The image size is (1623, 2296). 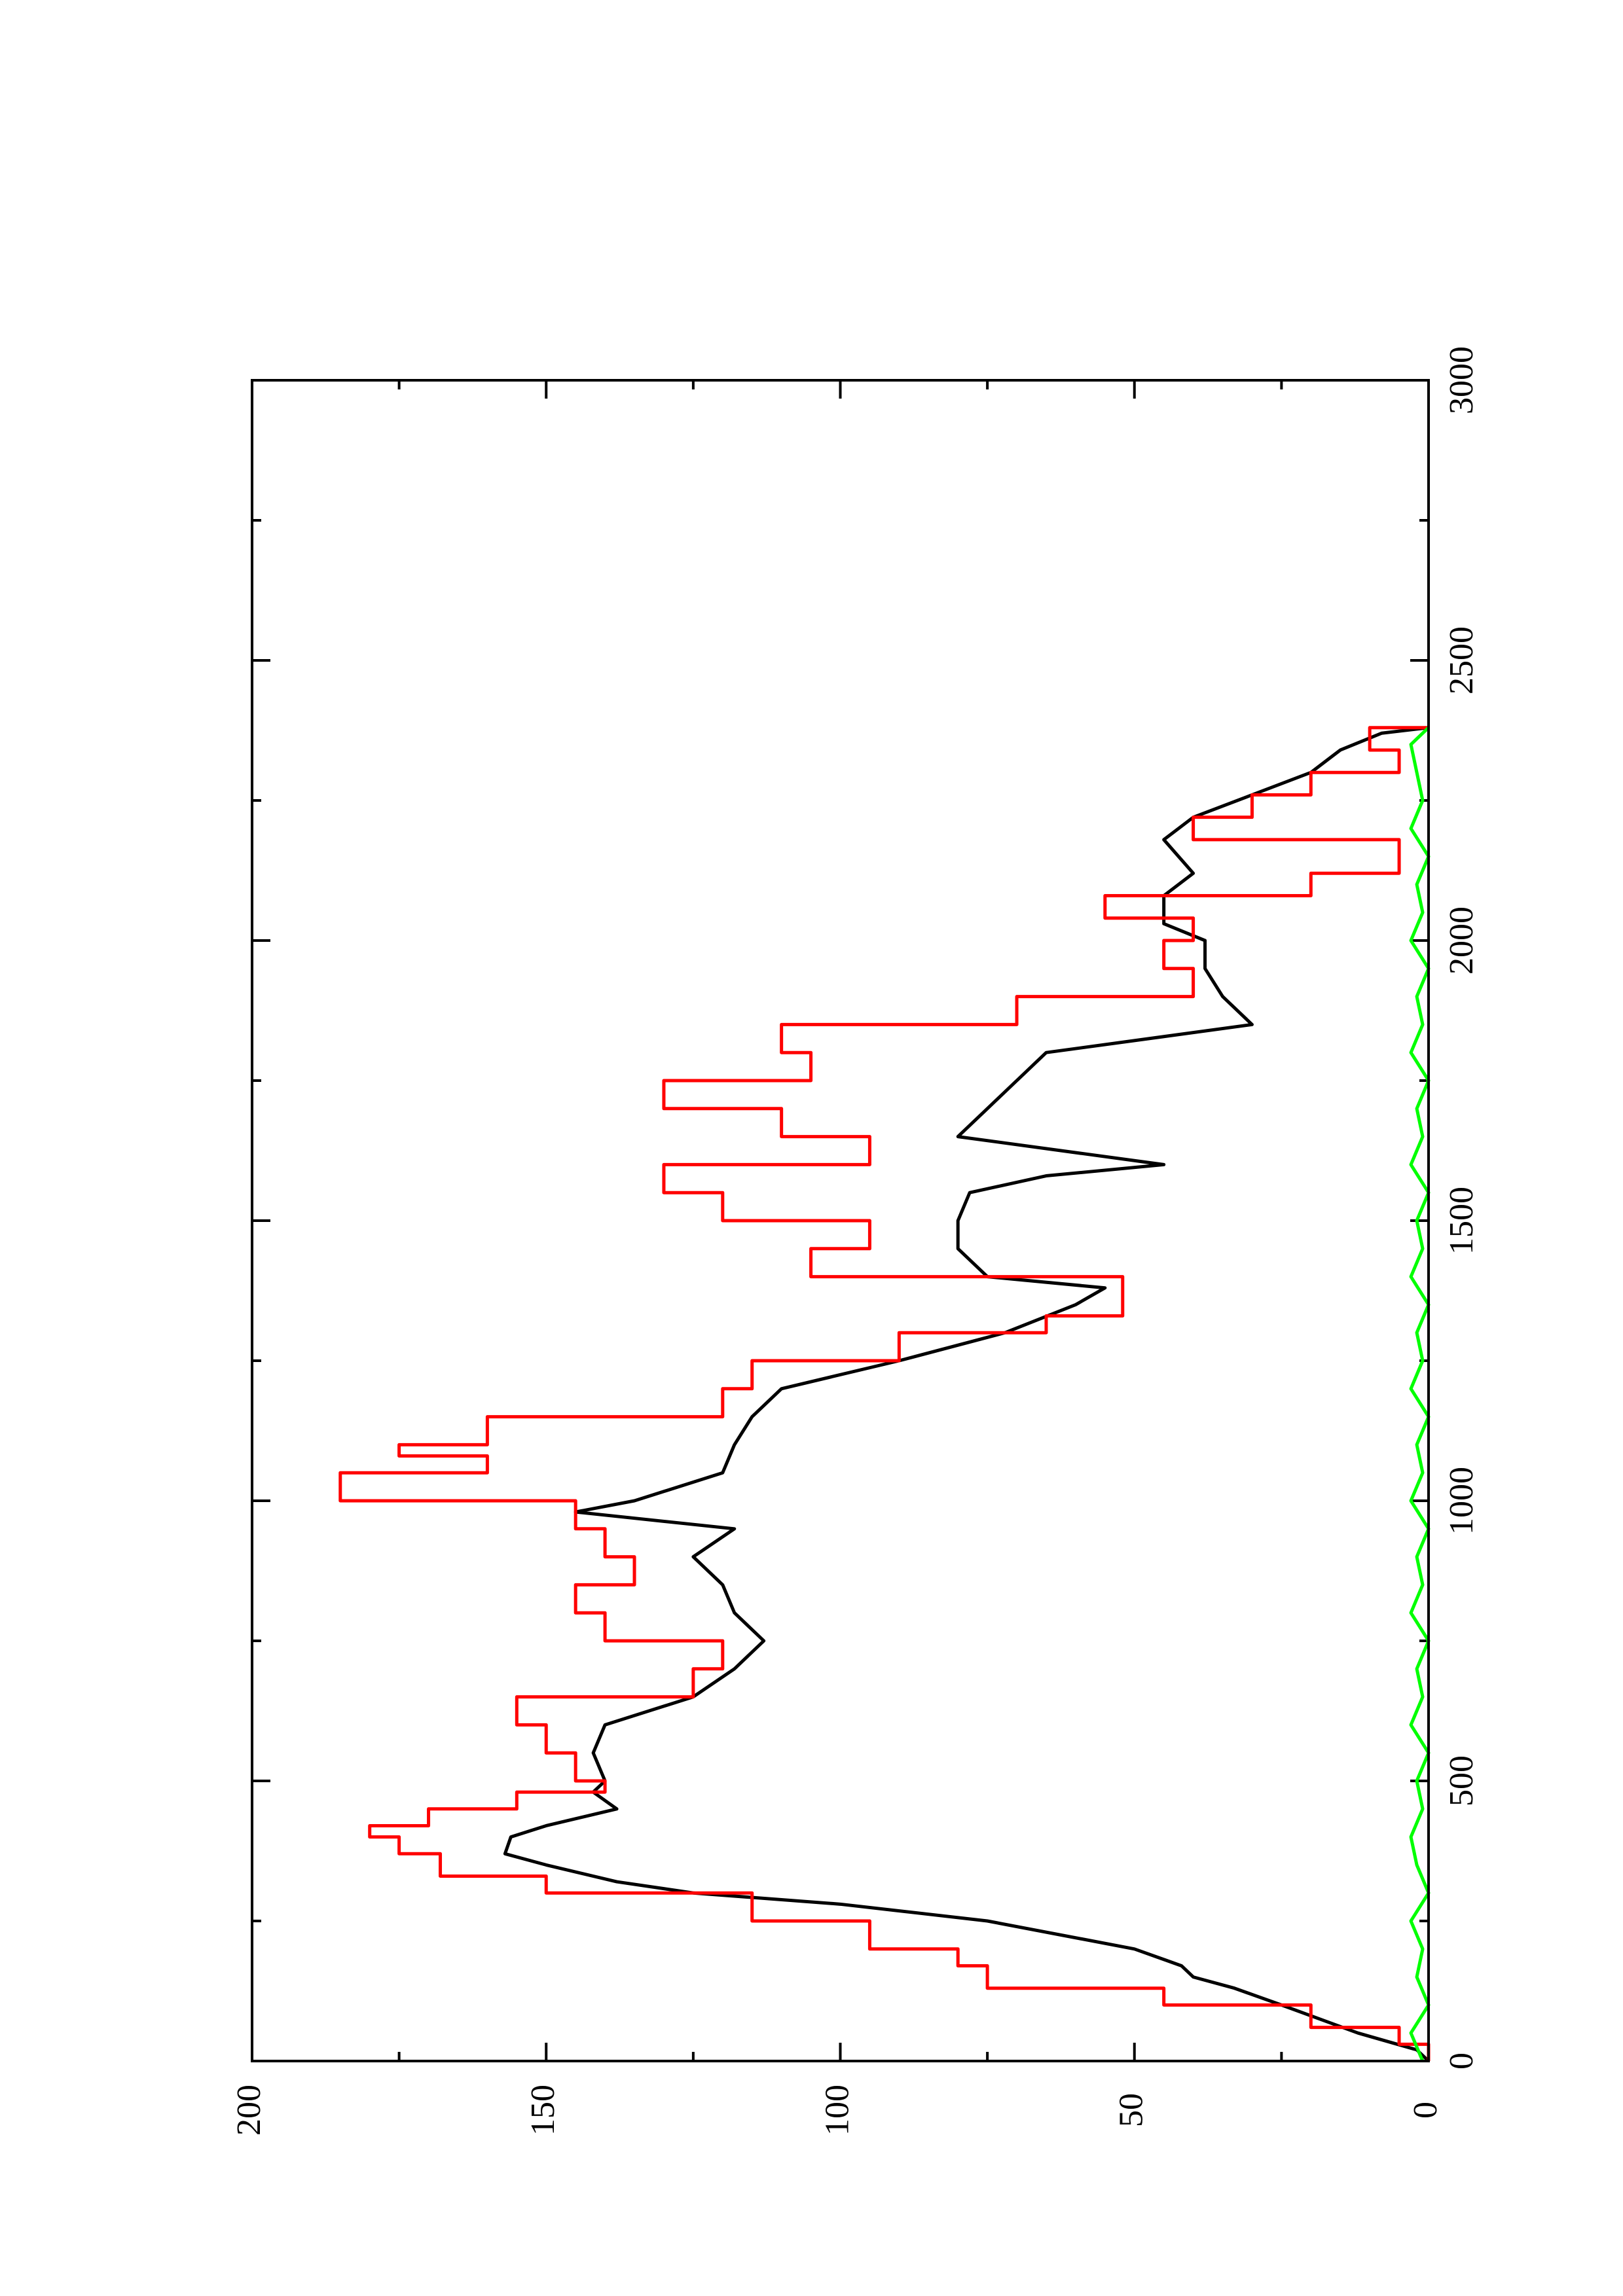 What do you see at coordinates (249, 2110) in the screenshot?
I see `y-tick-label: 200` at bounding box center [249, 2110].